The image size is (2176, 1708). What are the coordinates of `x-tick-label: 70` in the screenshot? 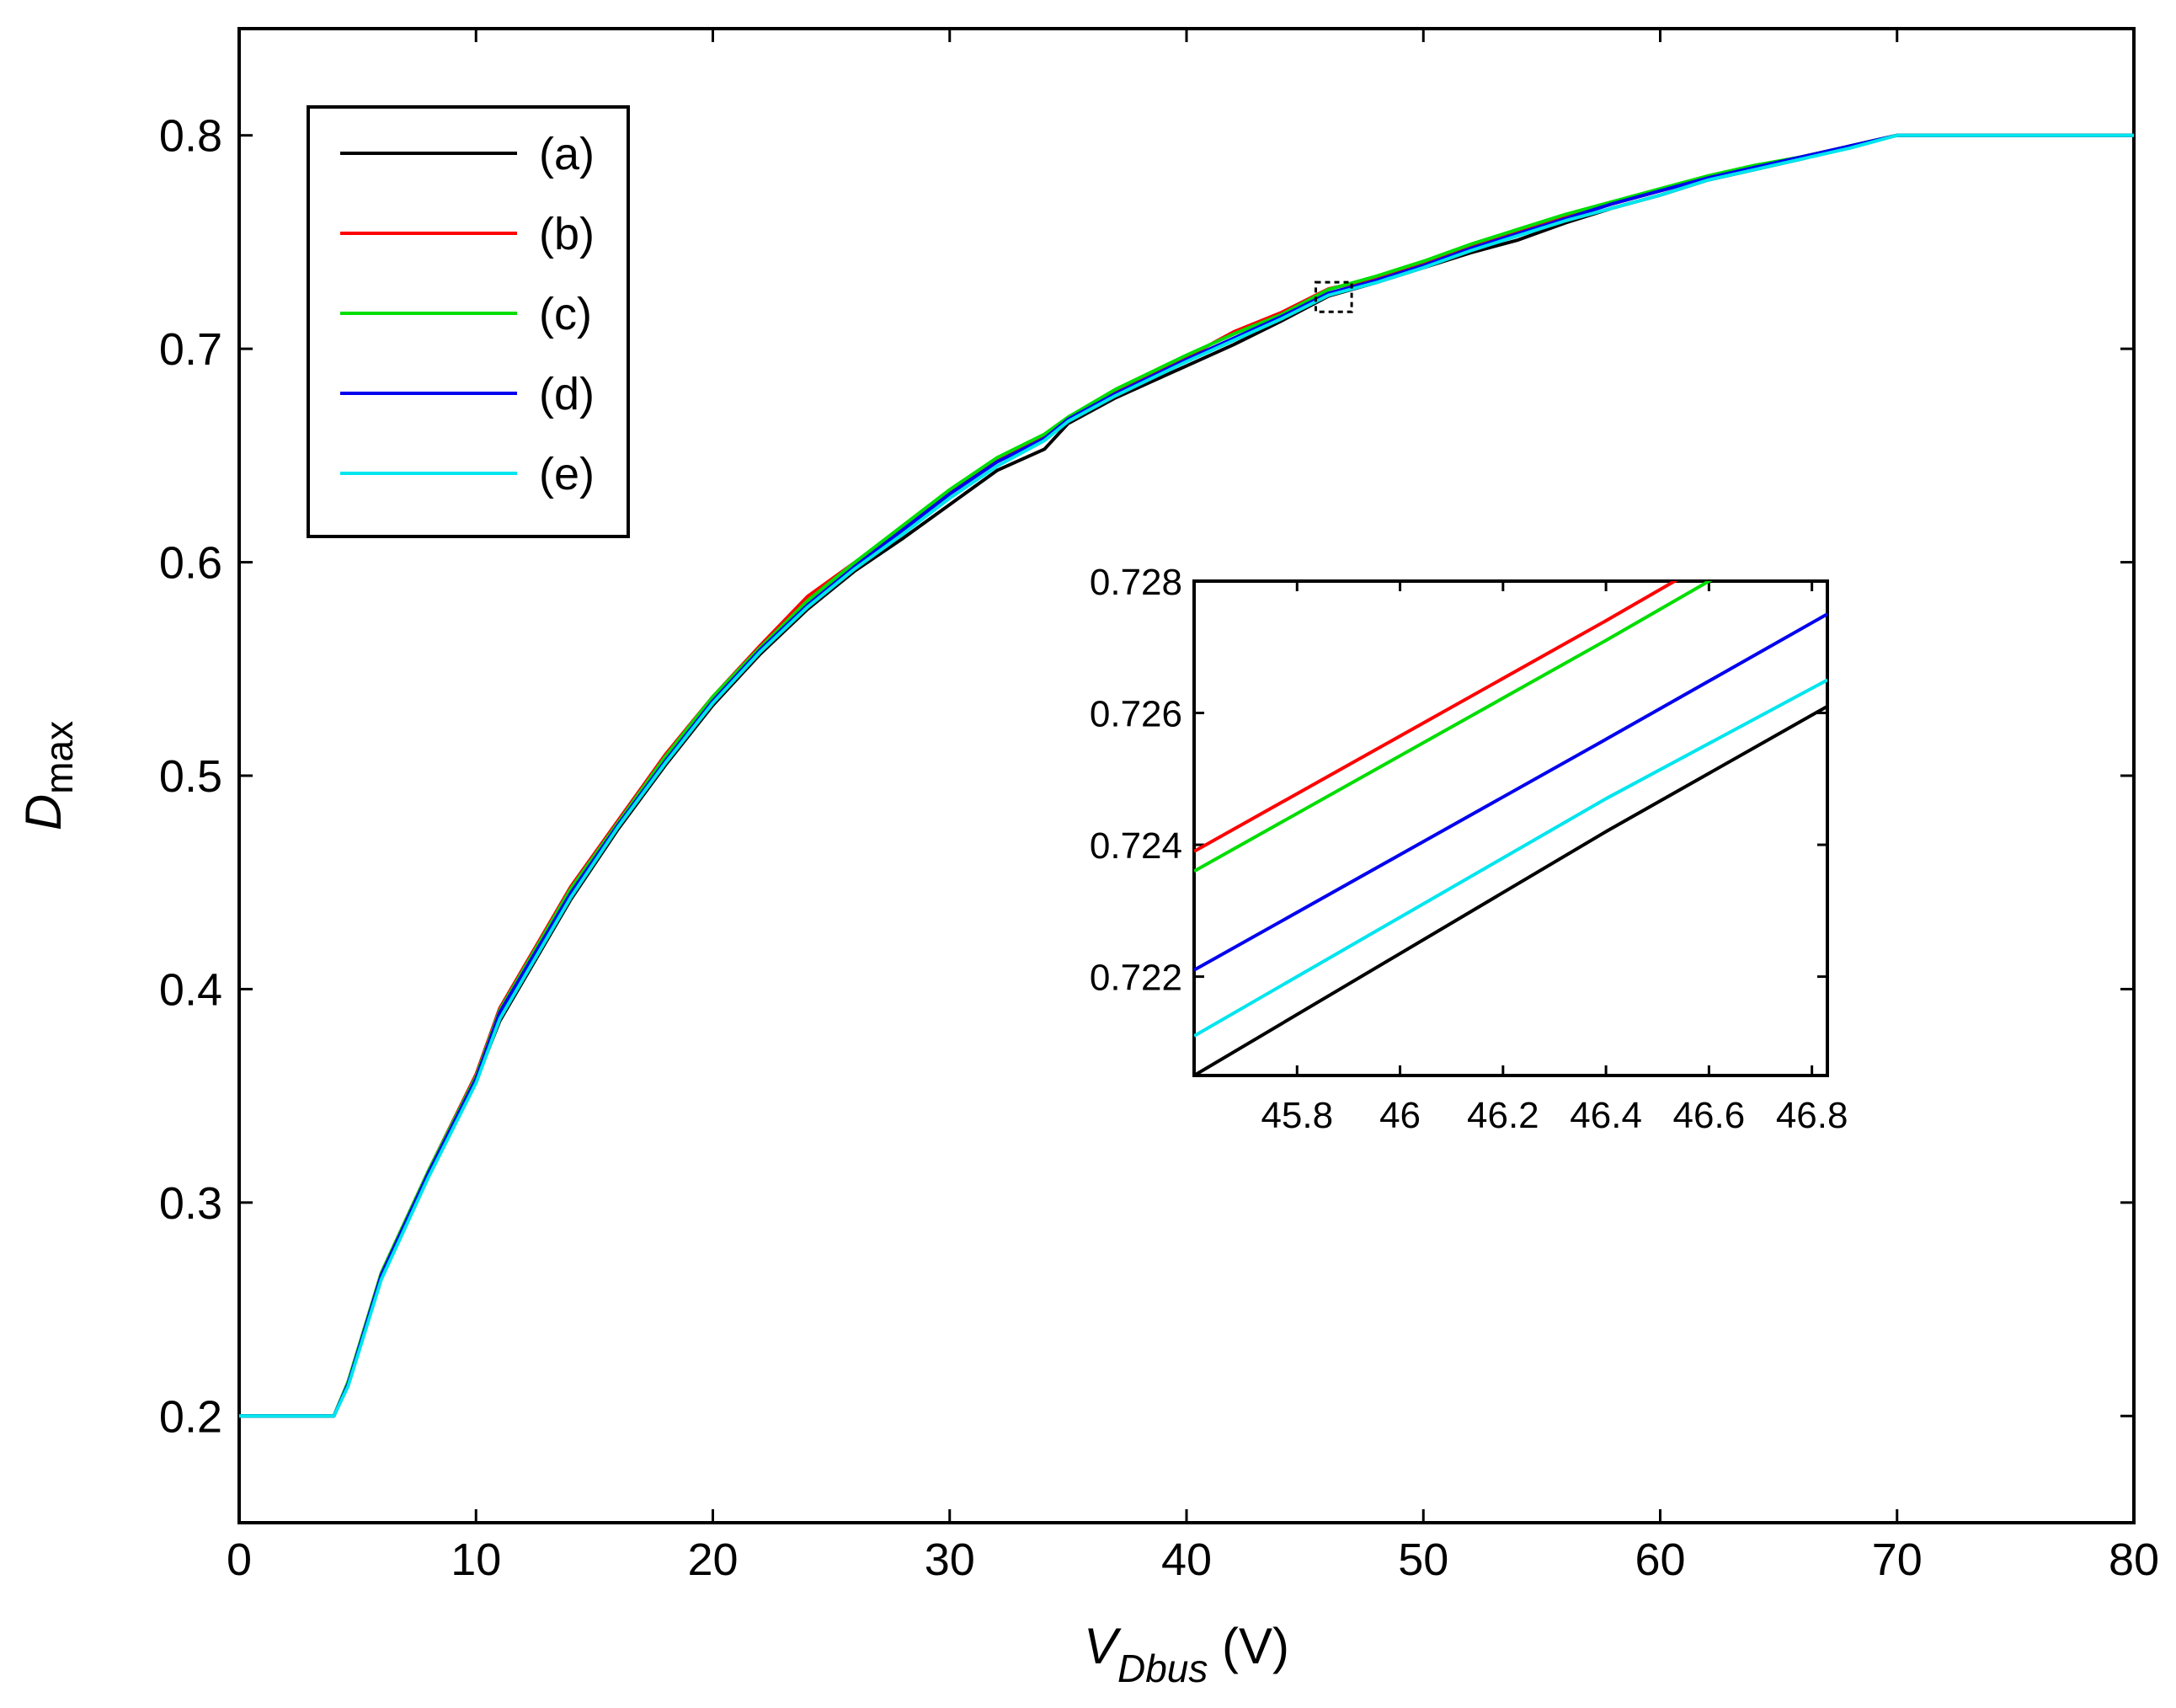 It's located at (1897, 1560).